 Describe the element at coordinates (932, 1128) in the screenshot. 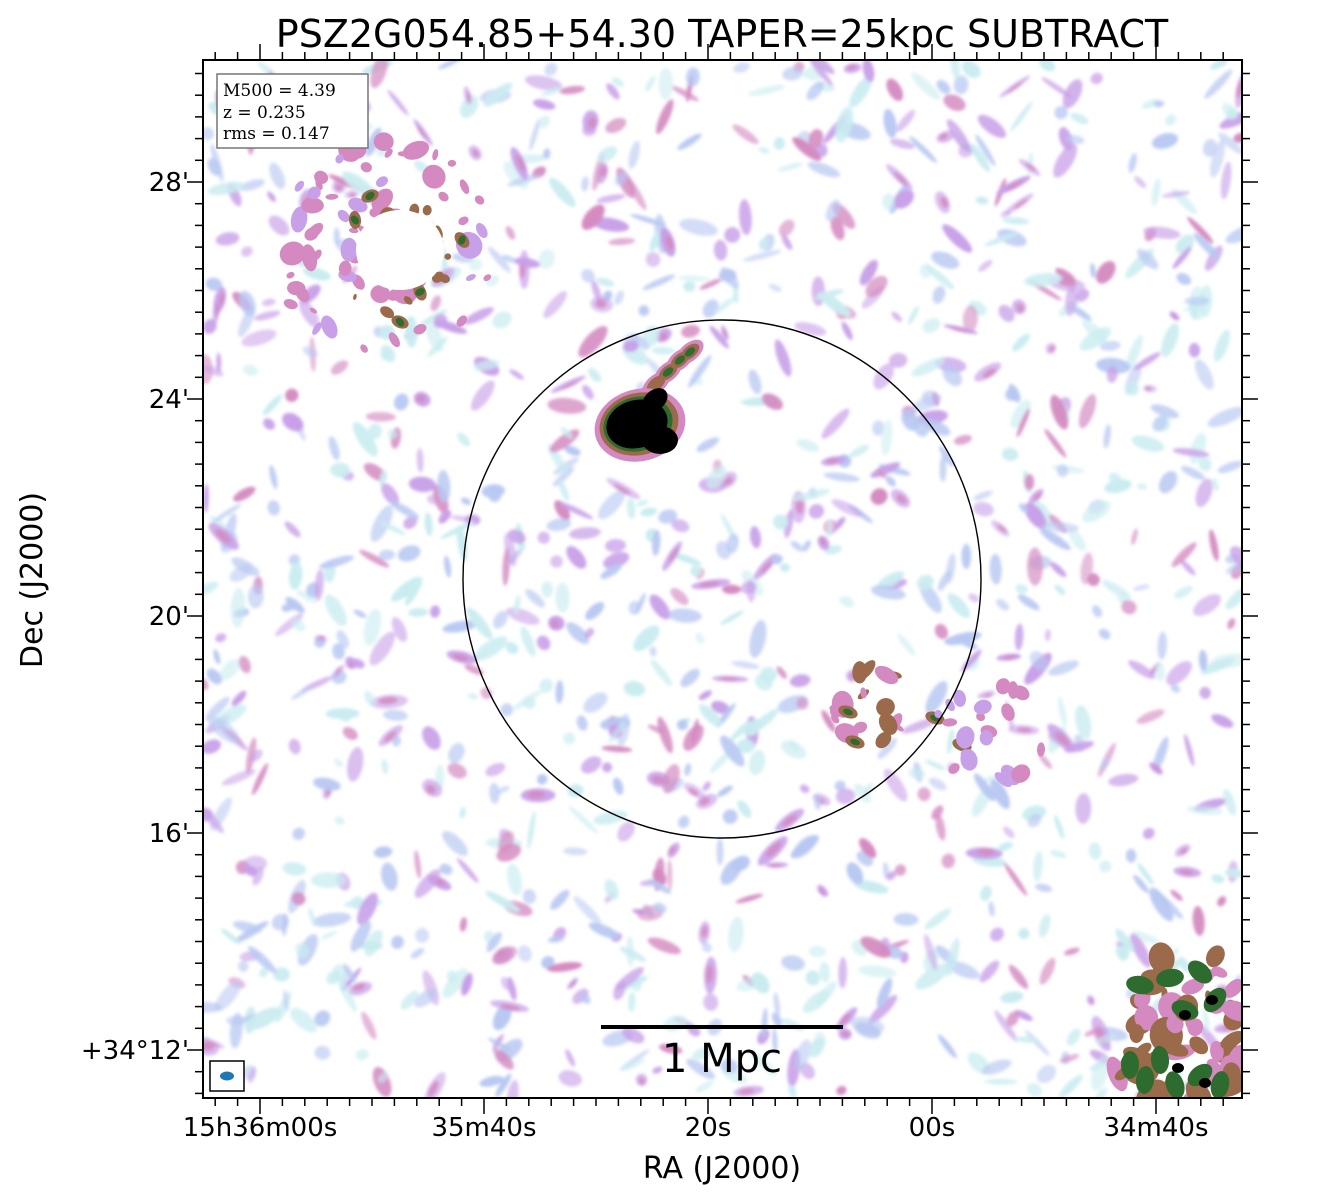

I see `x-tick-label: 00s` at that location.